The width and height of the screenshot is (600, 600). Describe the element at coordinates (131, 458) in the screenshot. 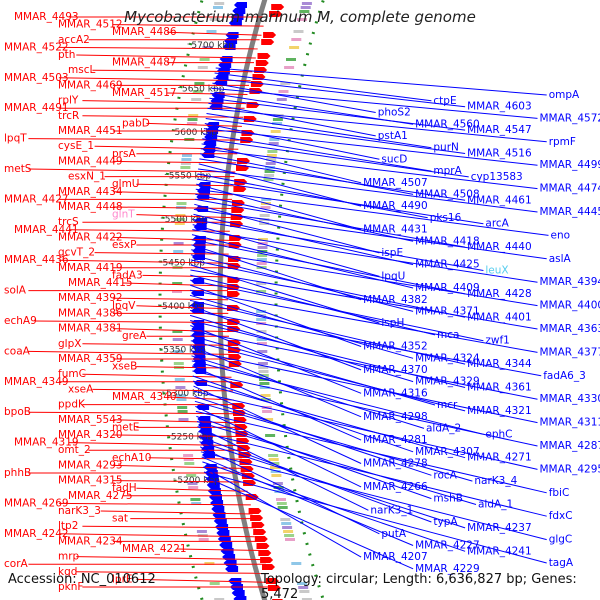

I see `gene-label-forward: echA10` at that location.